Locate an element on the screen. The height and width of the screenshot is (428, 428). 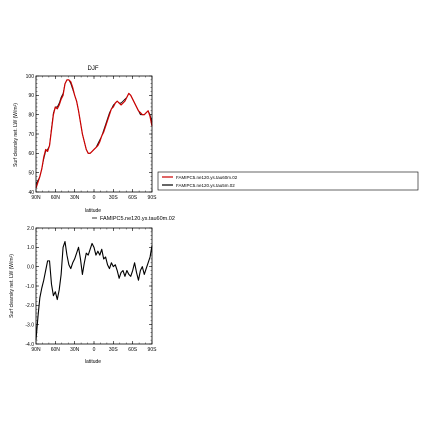
bottom-plot-frame is located at coordinates (94, 286).